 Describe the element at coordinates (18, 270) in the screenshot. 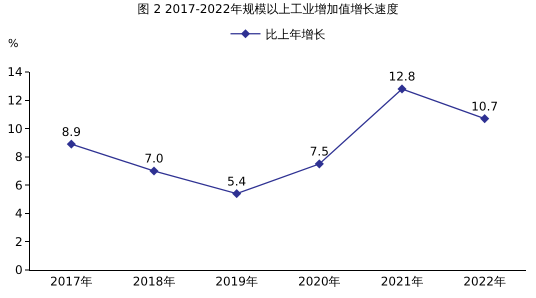

I see `y-tick-label: 0` at that location.